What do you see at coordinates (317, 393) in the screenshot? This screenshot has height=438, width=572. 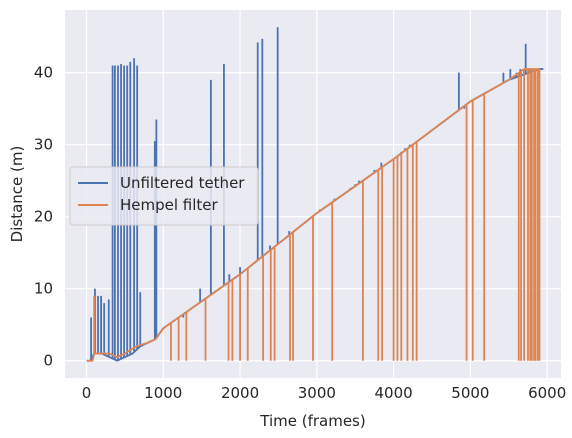 I see `x-tick-label: 3000` at bounding box center [317, 393].